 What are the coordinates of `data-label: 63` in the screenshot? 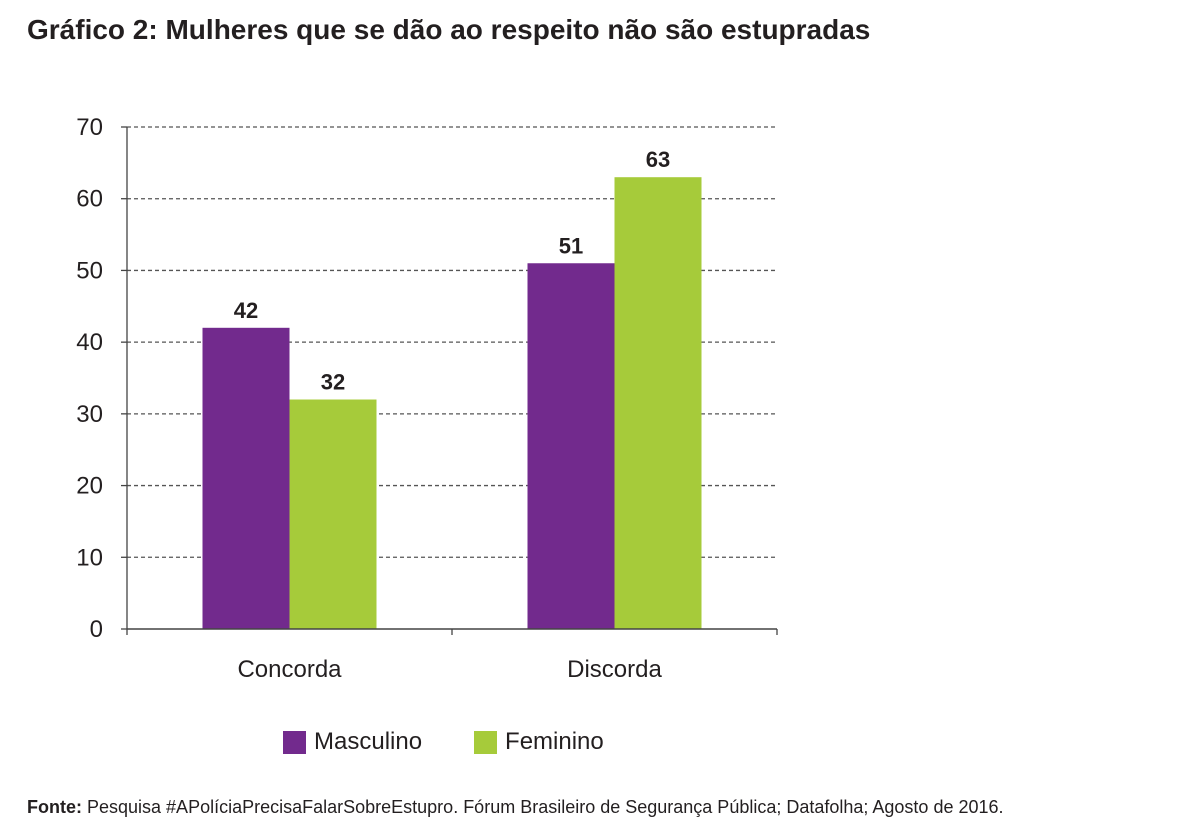 It's located at (658, 159).